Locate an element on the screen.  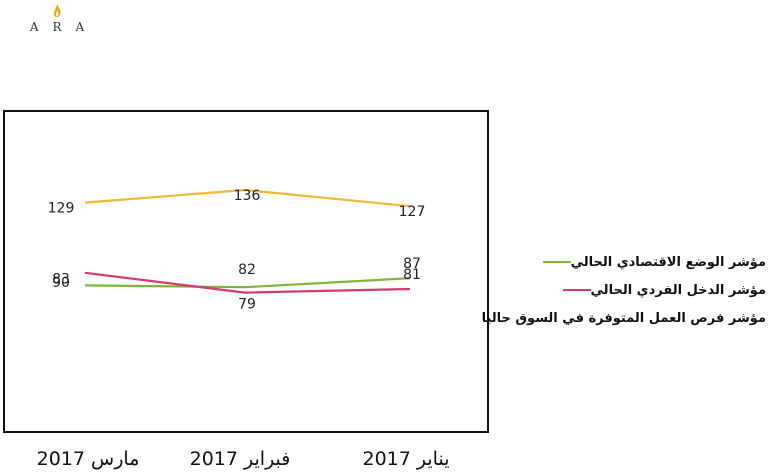
data-label-3-3: 127 is located at coordinates (412, 212).